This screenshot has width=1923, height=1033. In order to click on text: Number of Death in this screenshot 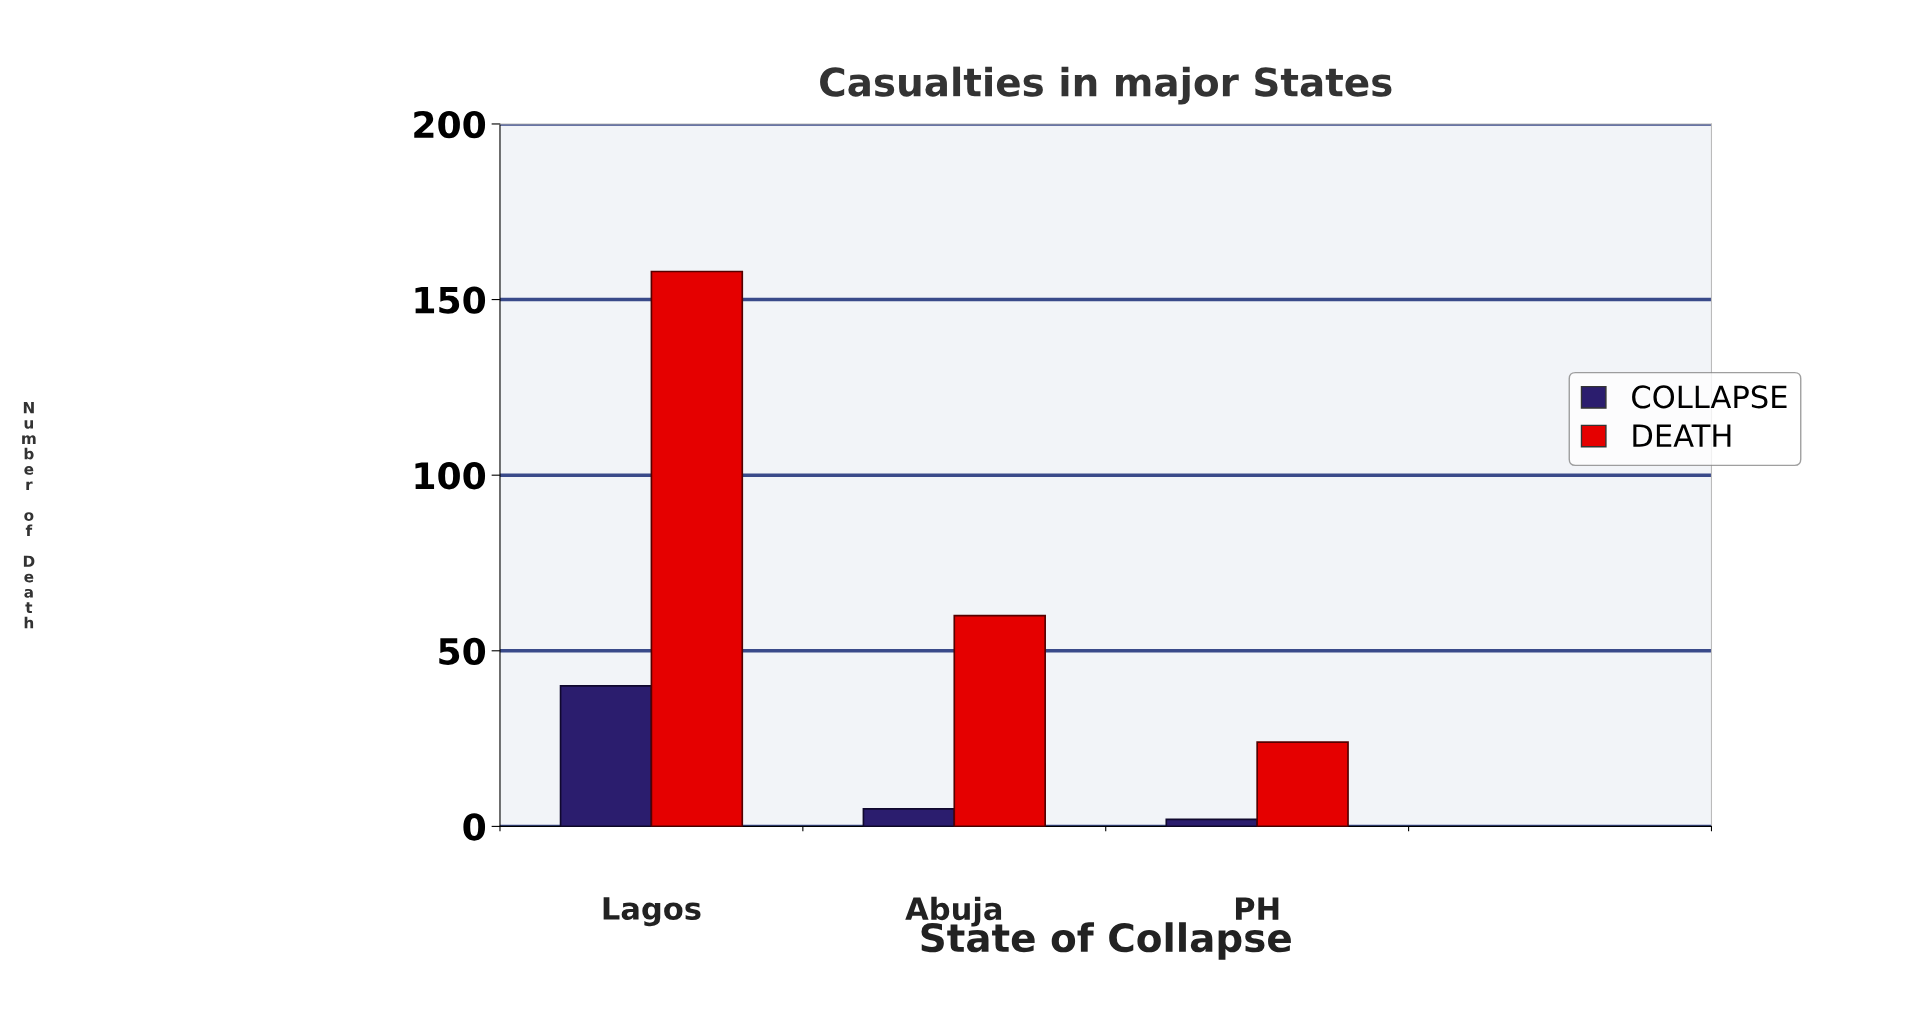, I will do `click(29, 515)`.